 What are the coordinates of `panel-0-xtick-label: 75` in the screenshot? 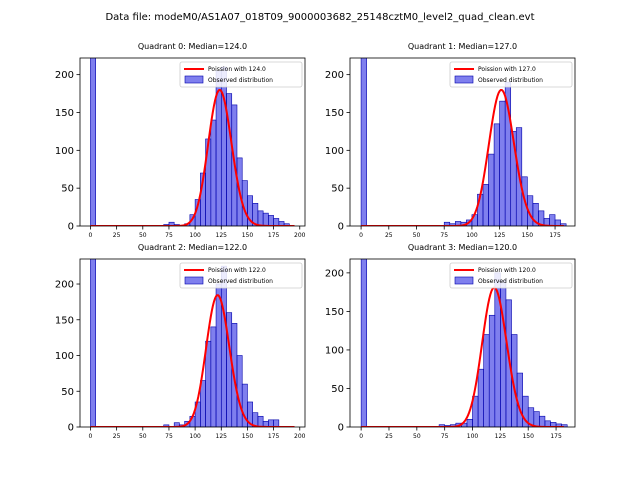 It's located at (169, 235).